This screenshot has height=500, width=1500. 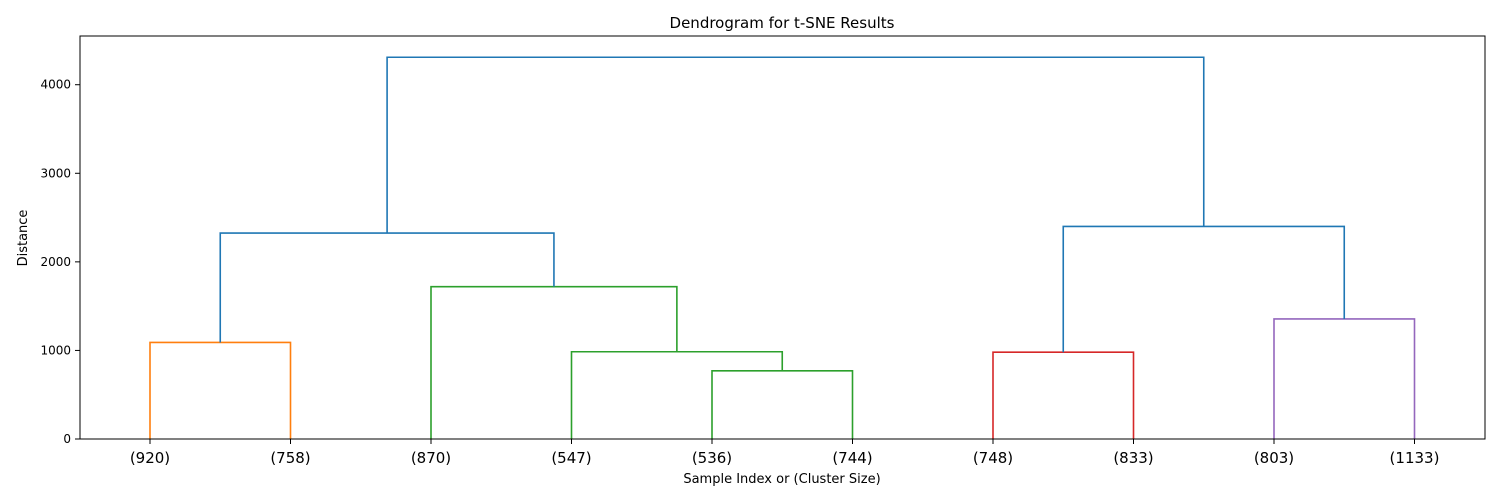 What do you see at coordinates (782, 23) in the screenshot?
I see `chart-title: Dendrogram for t-SNE Results` at bounding box center [782, 23].